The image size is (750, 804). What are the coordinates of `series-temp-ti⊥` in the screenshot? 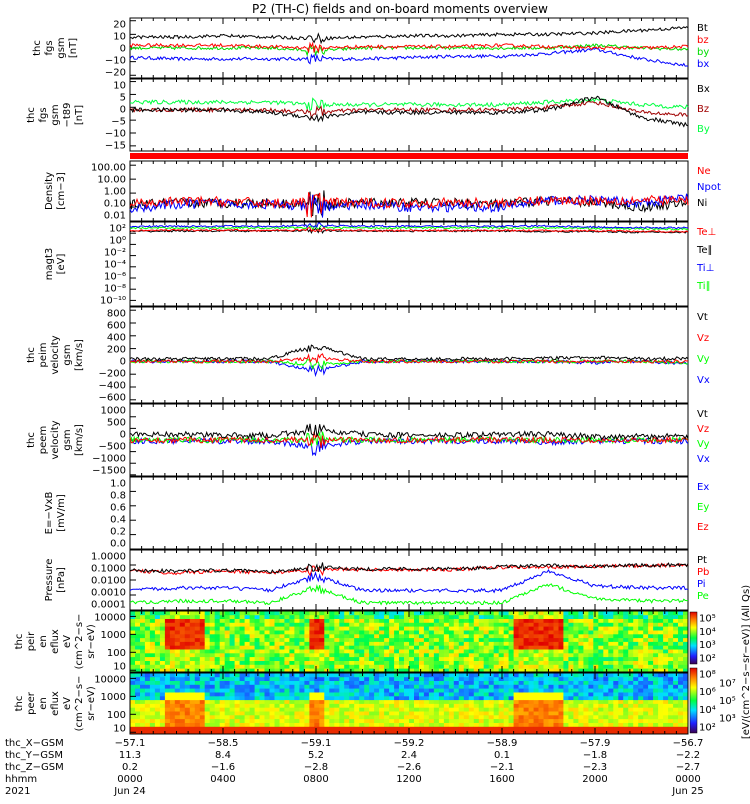 It's located at (409, 226).